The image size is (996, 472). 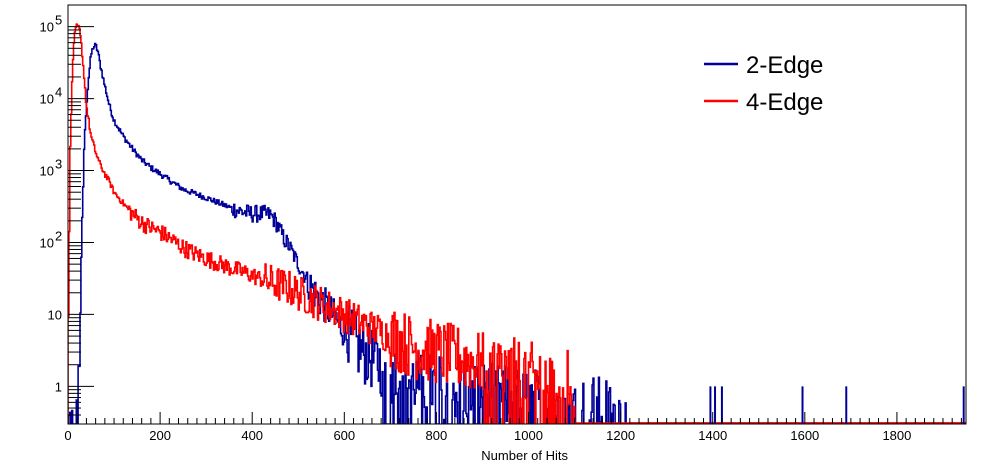 What do you see at coordinates (784, 102) in the screenshot?
I see `legend-label-2: 4-Edge` at bounding box center [784, 102].